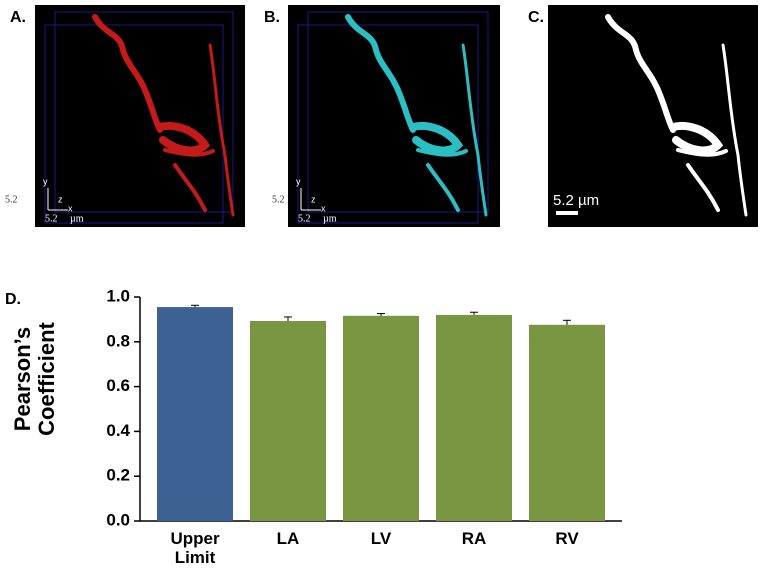 The width and height of the screenshot is (769, 577). What do you see at coordinates (288, 538) in the screenshot?
I see `x-tick-label: LA` at bounding box center [288, 538].